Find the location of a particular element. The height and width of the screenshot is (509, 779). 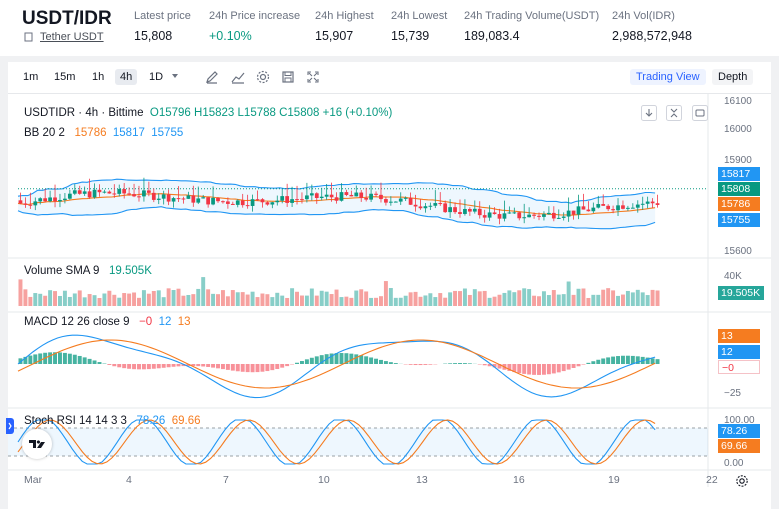

pair-subtitle-link: Tether USDT is located at coordinates (72, 37).